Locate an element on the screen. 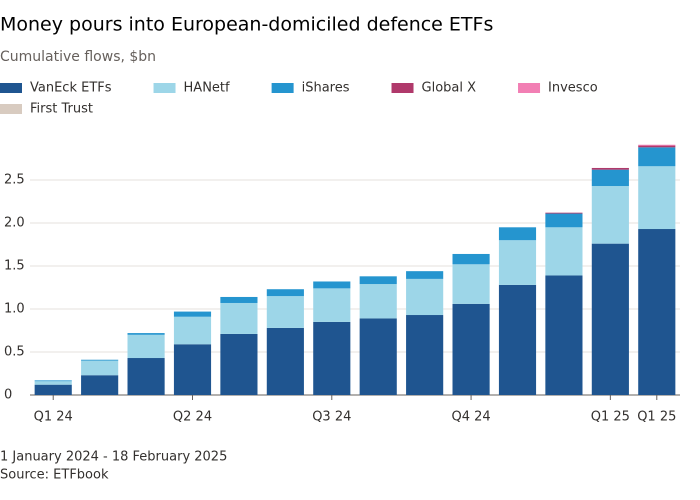 The width and height of the screenshot is (700, 500). legend-label: Invesco is located at coordinates (573, 88).